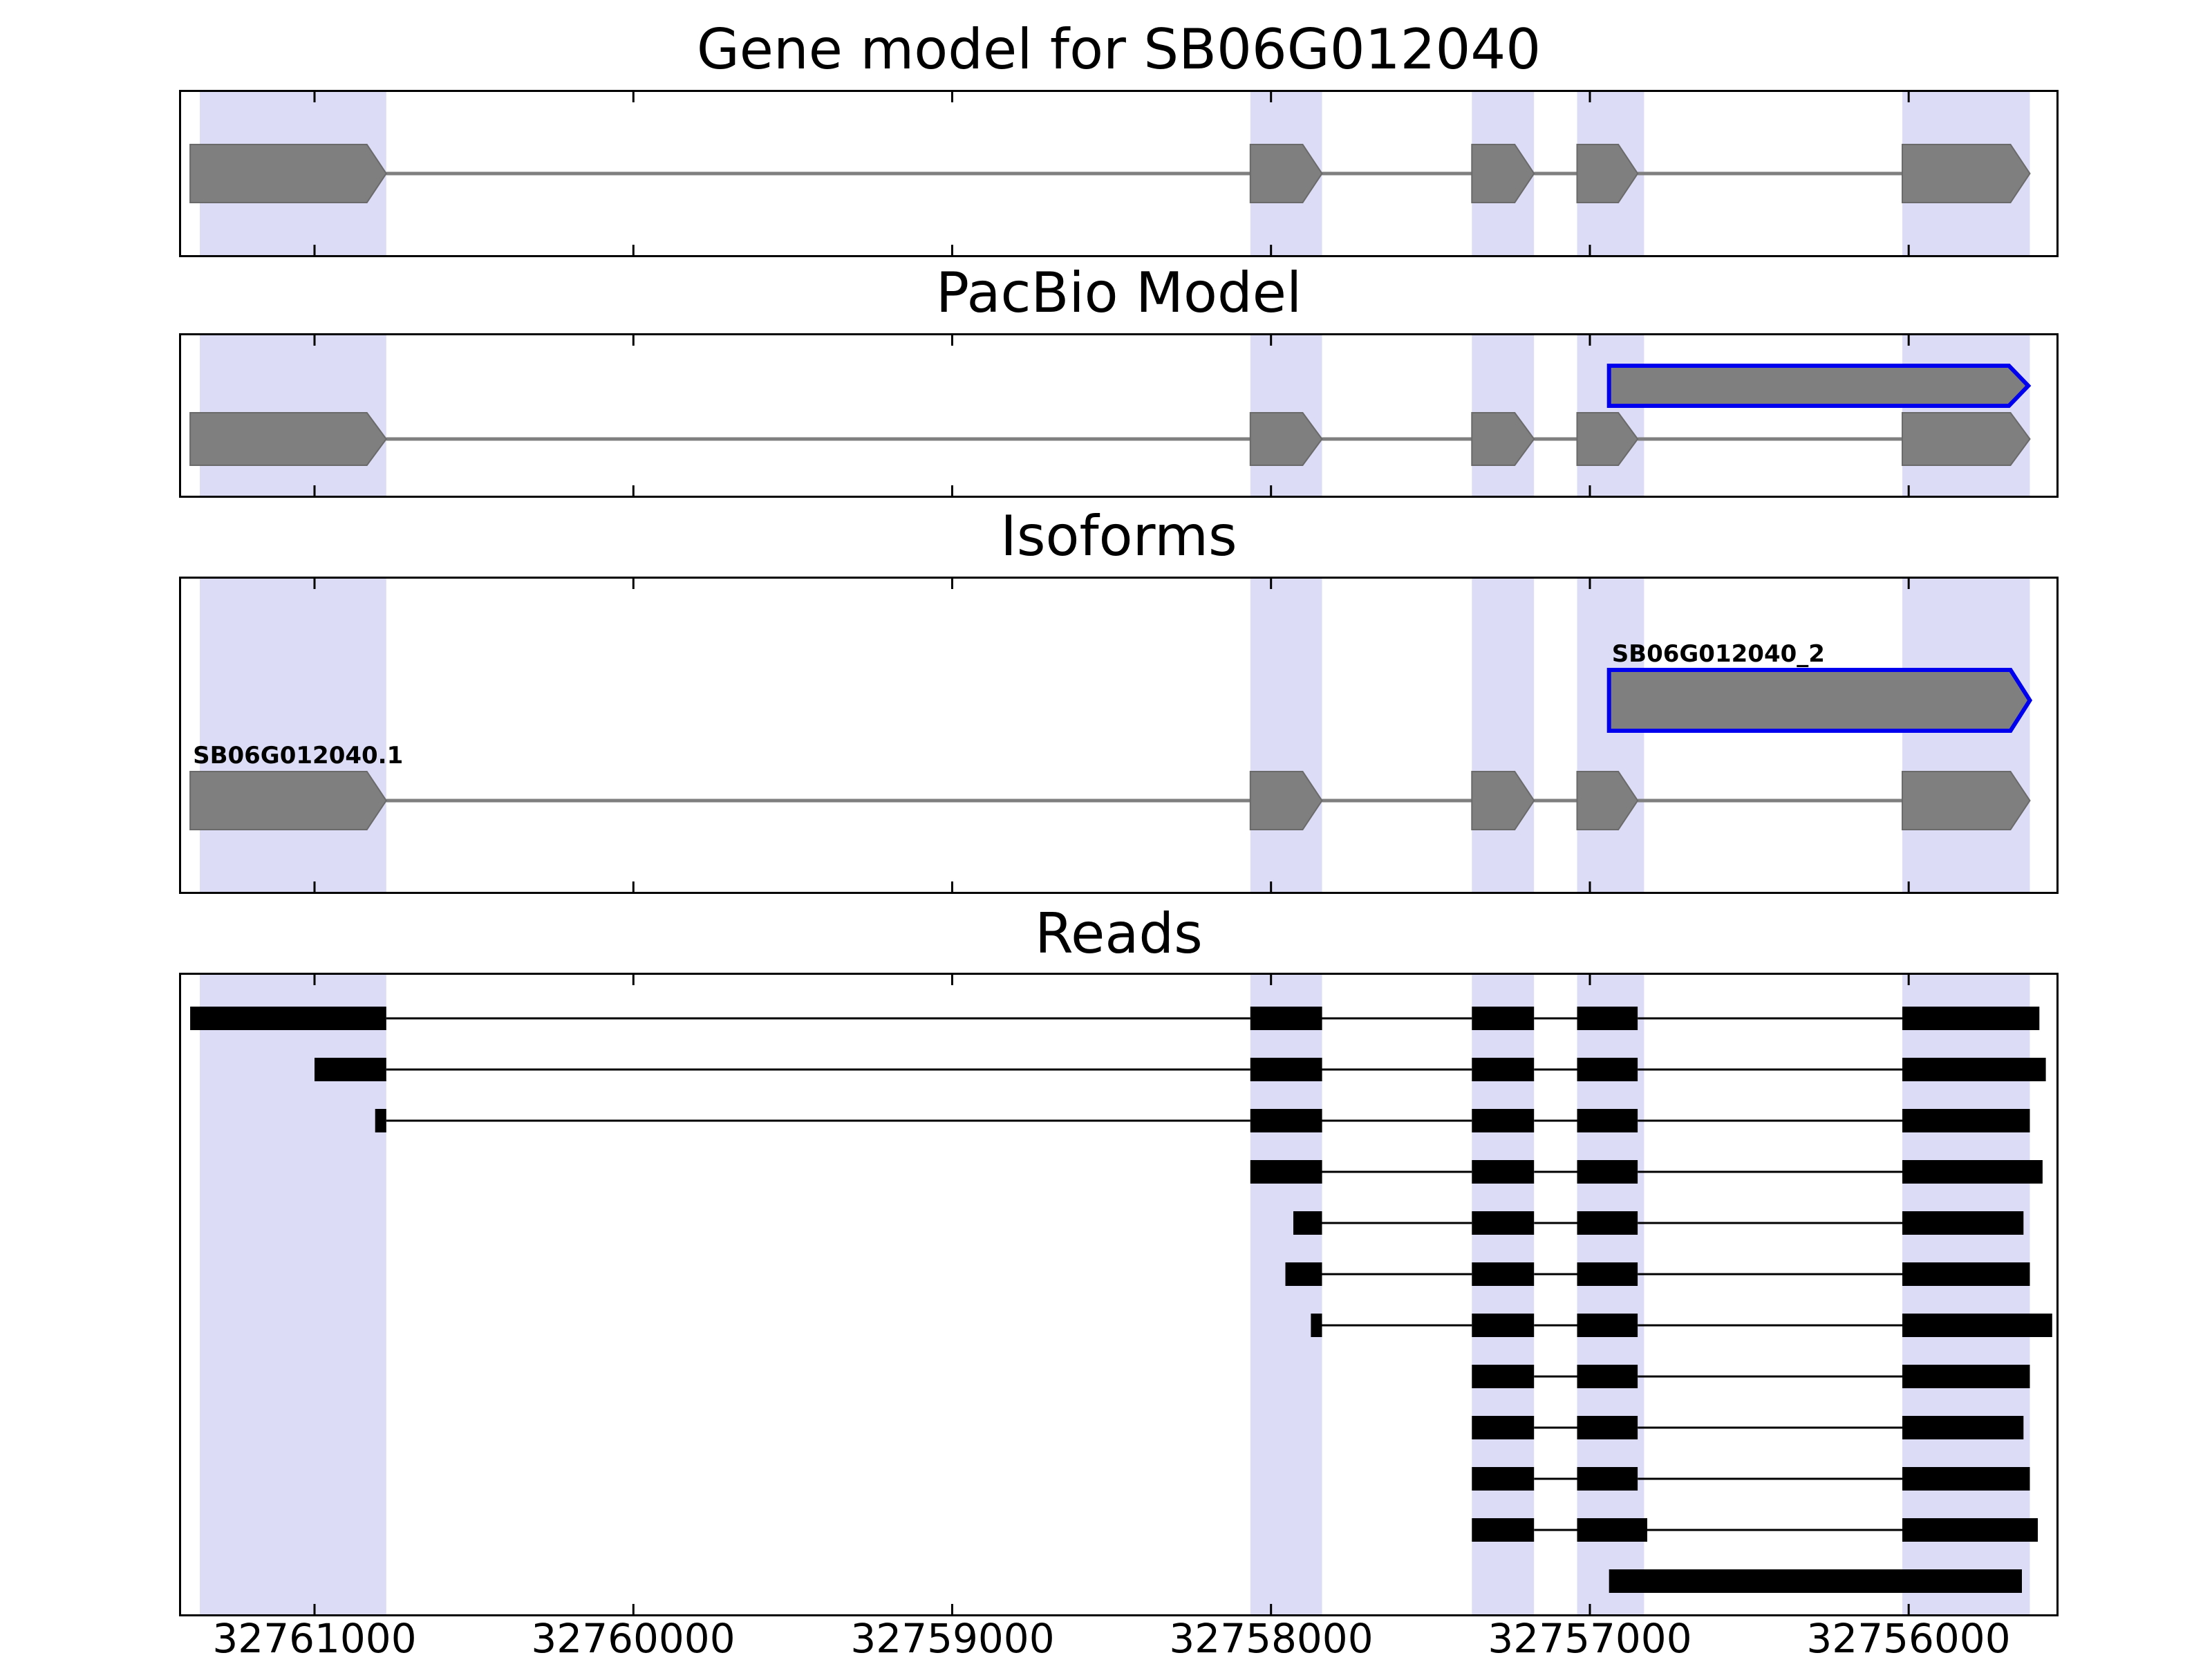 Image resolution: width=2212 pixels, height=1662 pixels. Describe the element at coordinates (1119, 934) in the screenshot. I see `panel-title-reads: Reads` at that location.